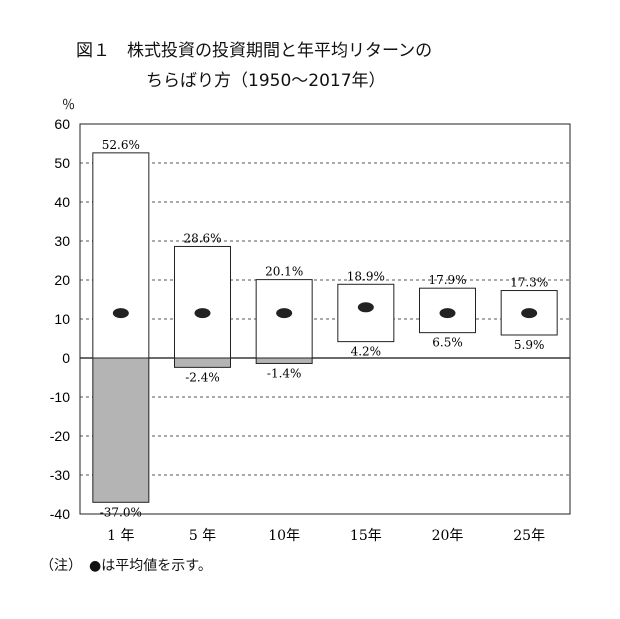 This screenshot has height=619, width=620. Describe the element at coordinates (62, 241) in the screenshot. I see `y-tick-label: 30` at that location.